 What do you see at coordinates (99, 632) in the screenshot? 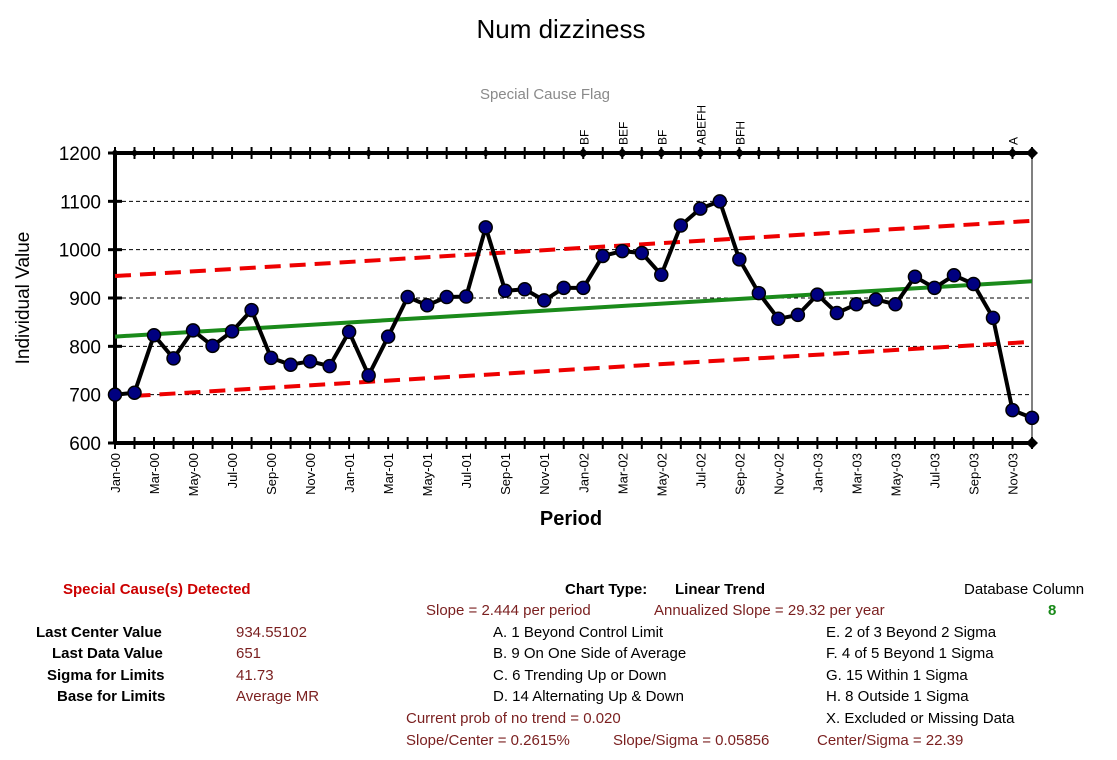
I see `last-center-label: Last Center Value` at bounding box center [99, 632].